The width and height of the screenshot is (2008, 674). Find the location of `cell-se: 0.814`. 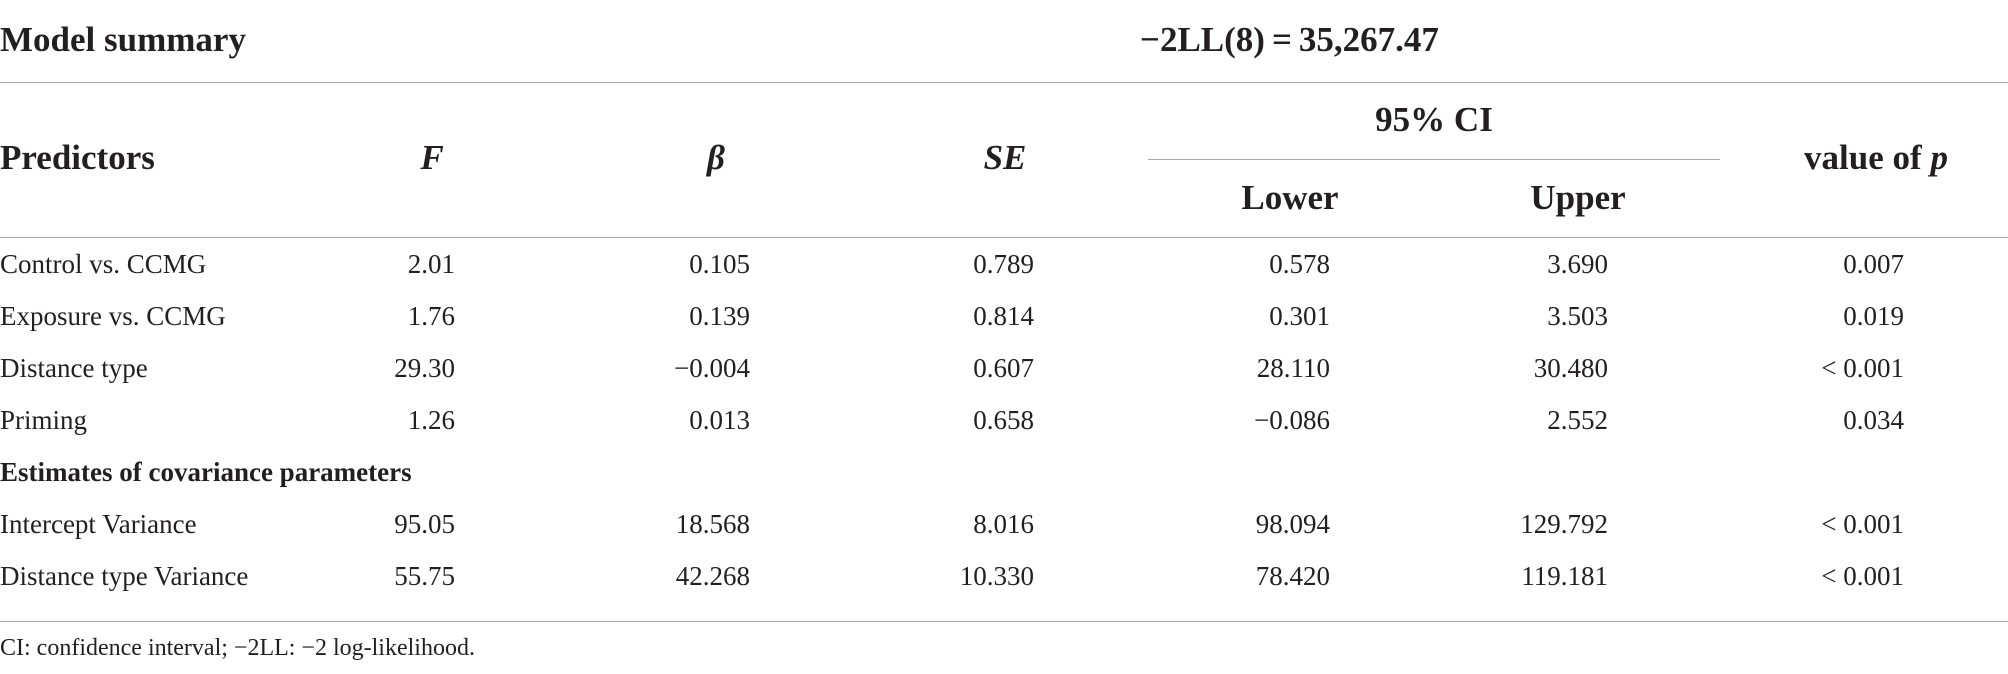

cell-se: 0.814 is located at coordinates (1003, 316).